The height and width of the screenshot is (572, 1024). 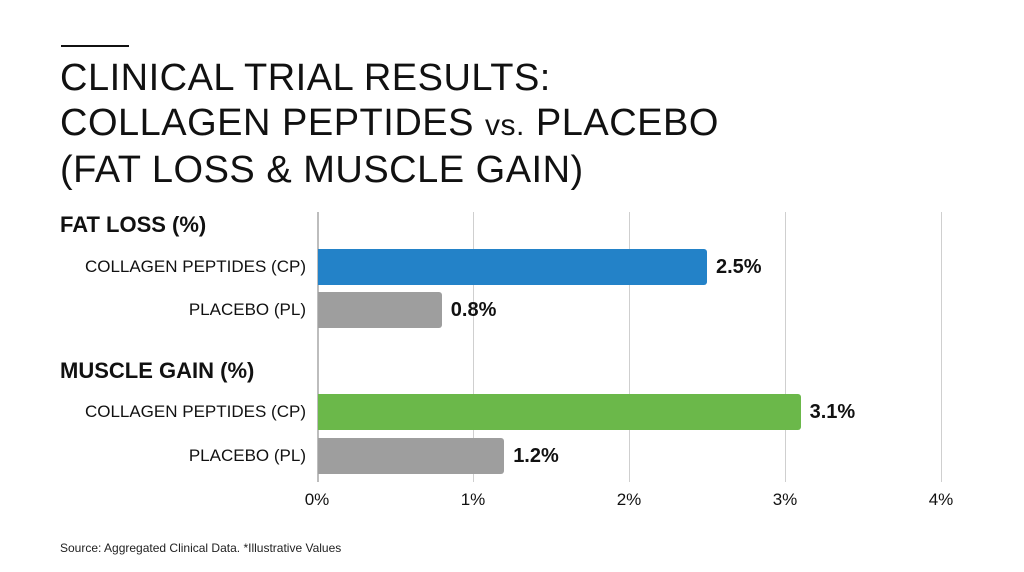 I want to click on x-tick-1: 1%, so click(x=473, y=499).